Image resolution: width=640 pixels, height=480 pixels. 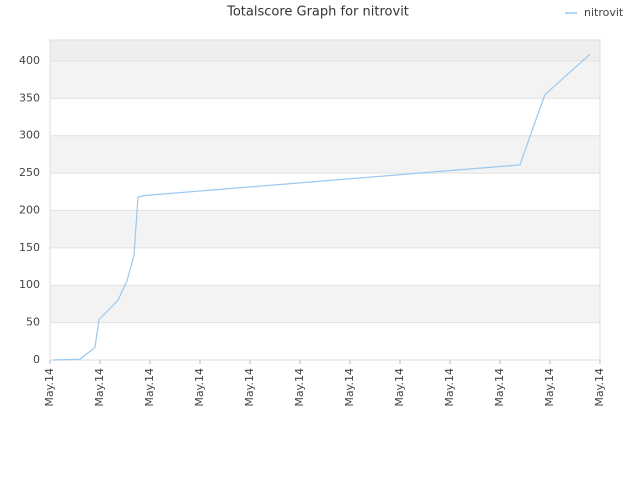 I want to click on y-tick-label: 100, so click(x=29, y=284).